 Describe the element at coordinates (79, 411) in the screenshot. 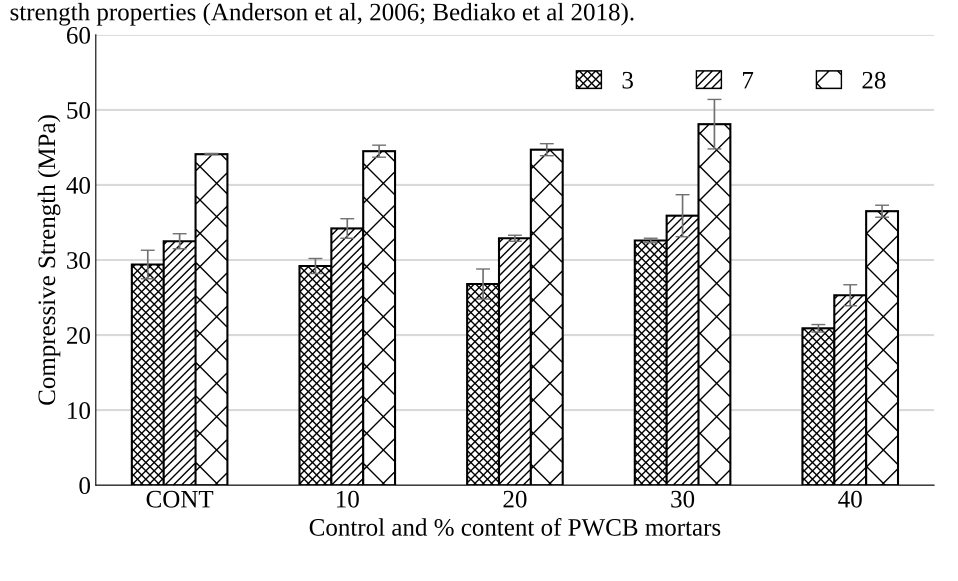

I see `y-tick-label: 10` at that location.